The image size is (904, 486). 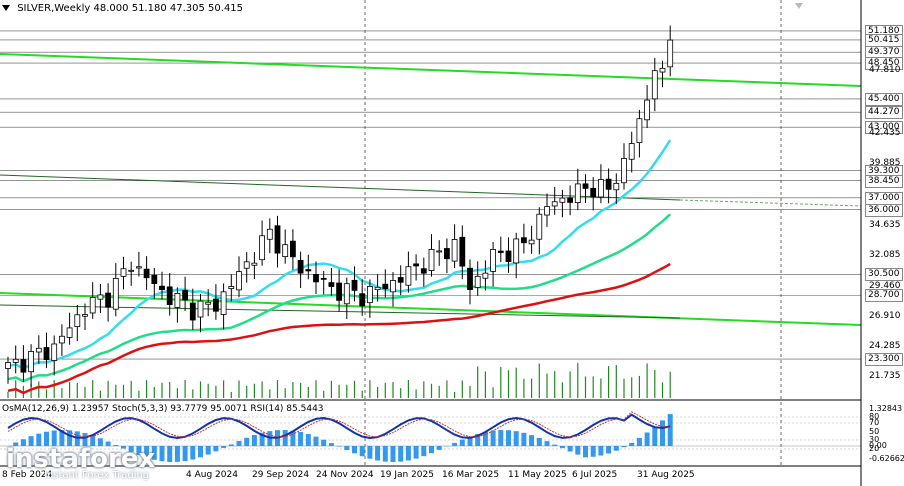 What do you see at coordinates (537, 475) in the screenshot?
I see `date-label: 11 May 2025` at bounding box center [537, 475].